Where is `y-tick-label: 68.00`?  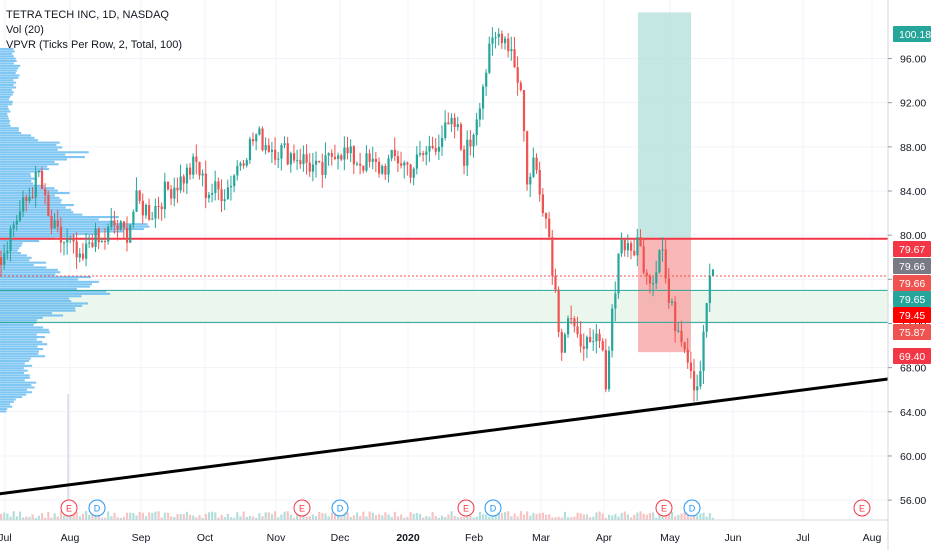 y-tick-label: 68.00 is located at coordinates (913, 369).